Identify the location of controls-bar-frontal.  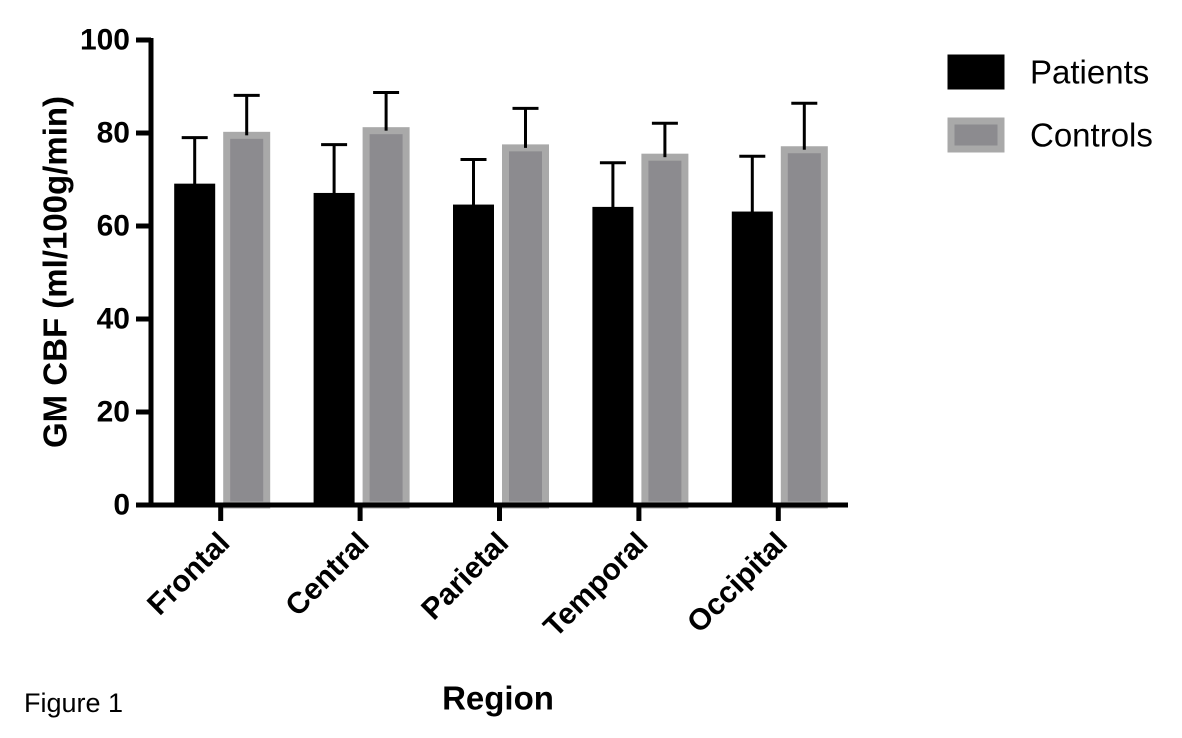
(247, 320).